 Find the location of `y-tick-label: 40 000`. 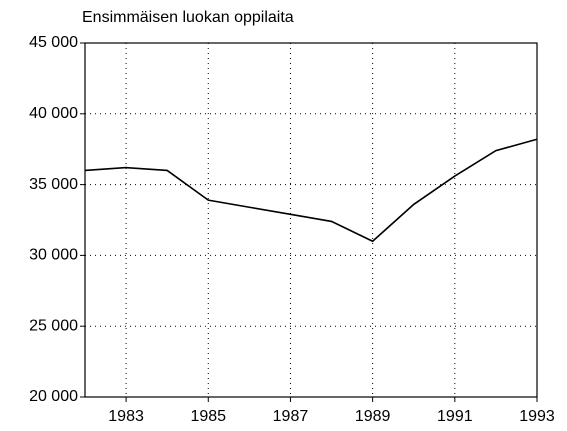

y-tick-label: 40 000 is located at coordinates (53, 113).